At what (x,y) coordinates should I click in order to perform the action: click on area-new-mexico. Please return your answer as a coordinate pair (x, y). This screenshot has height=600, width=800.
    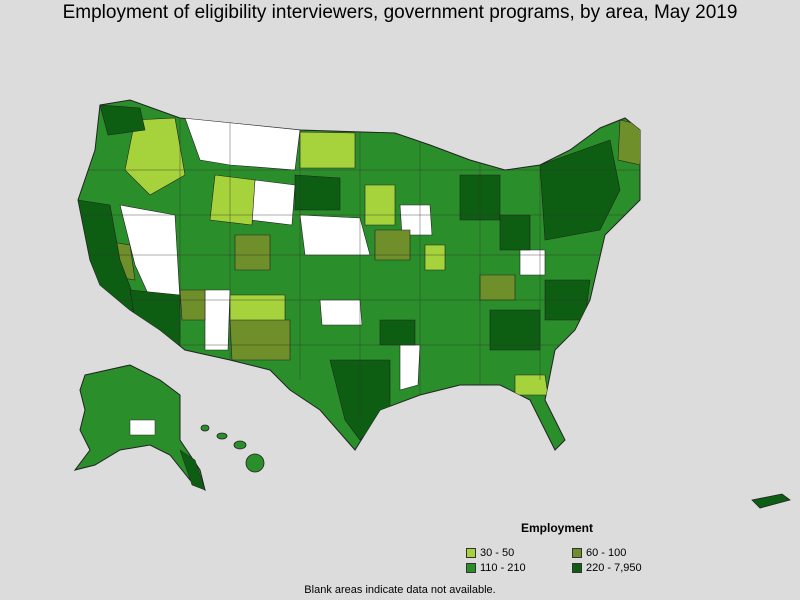
    Looking at the image, I should click on (217, 320).